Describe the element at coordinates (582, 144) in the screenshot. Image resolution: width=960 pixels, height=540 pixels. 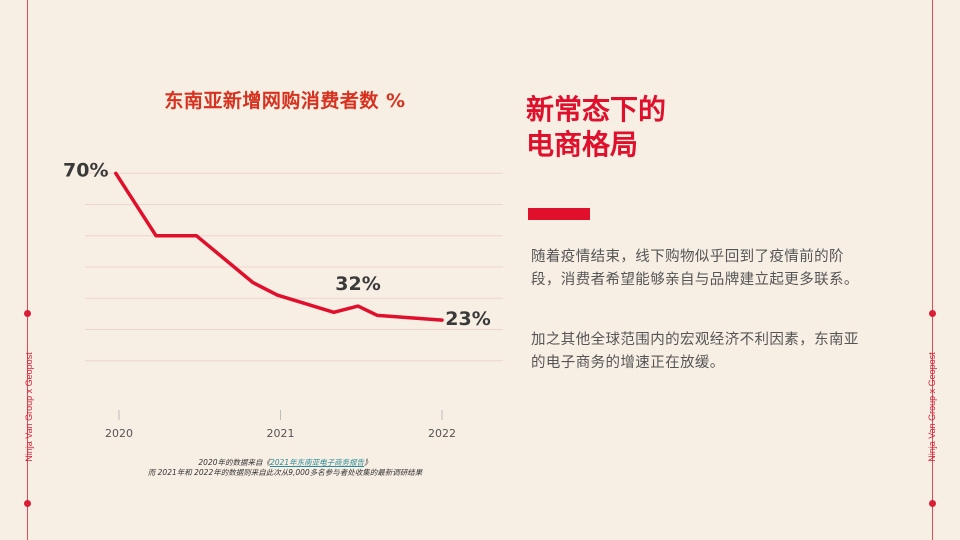
I see `heading-line2: 电商格局` at that location.